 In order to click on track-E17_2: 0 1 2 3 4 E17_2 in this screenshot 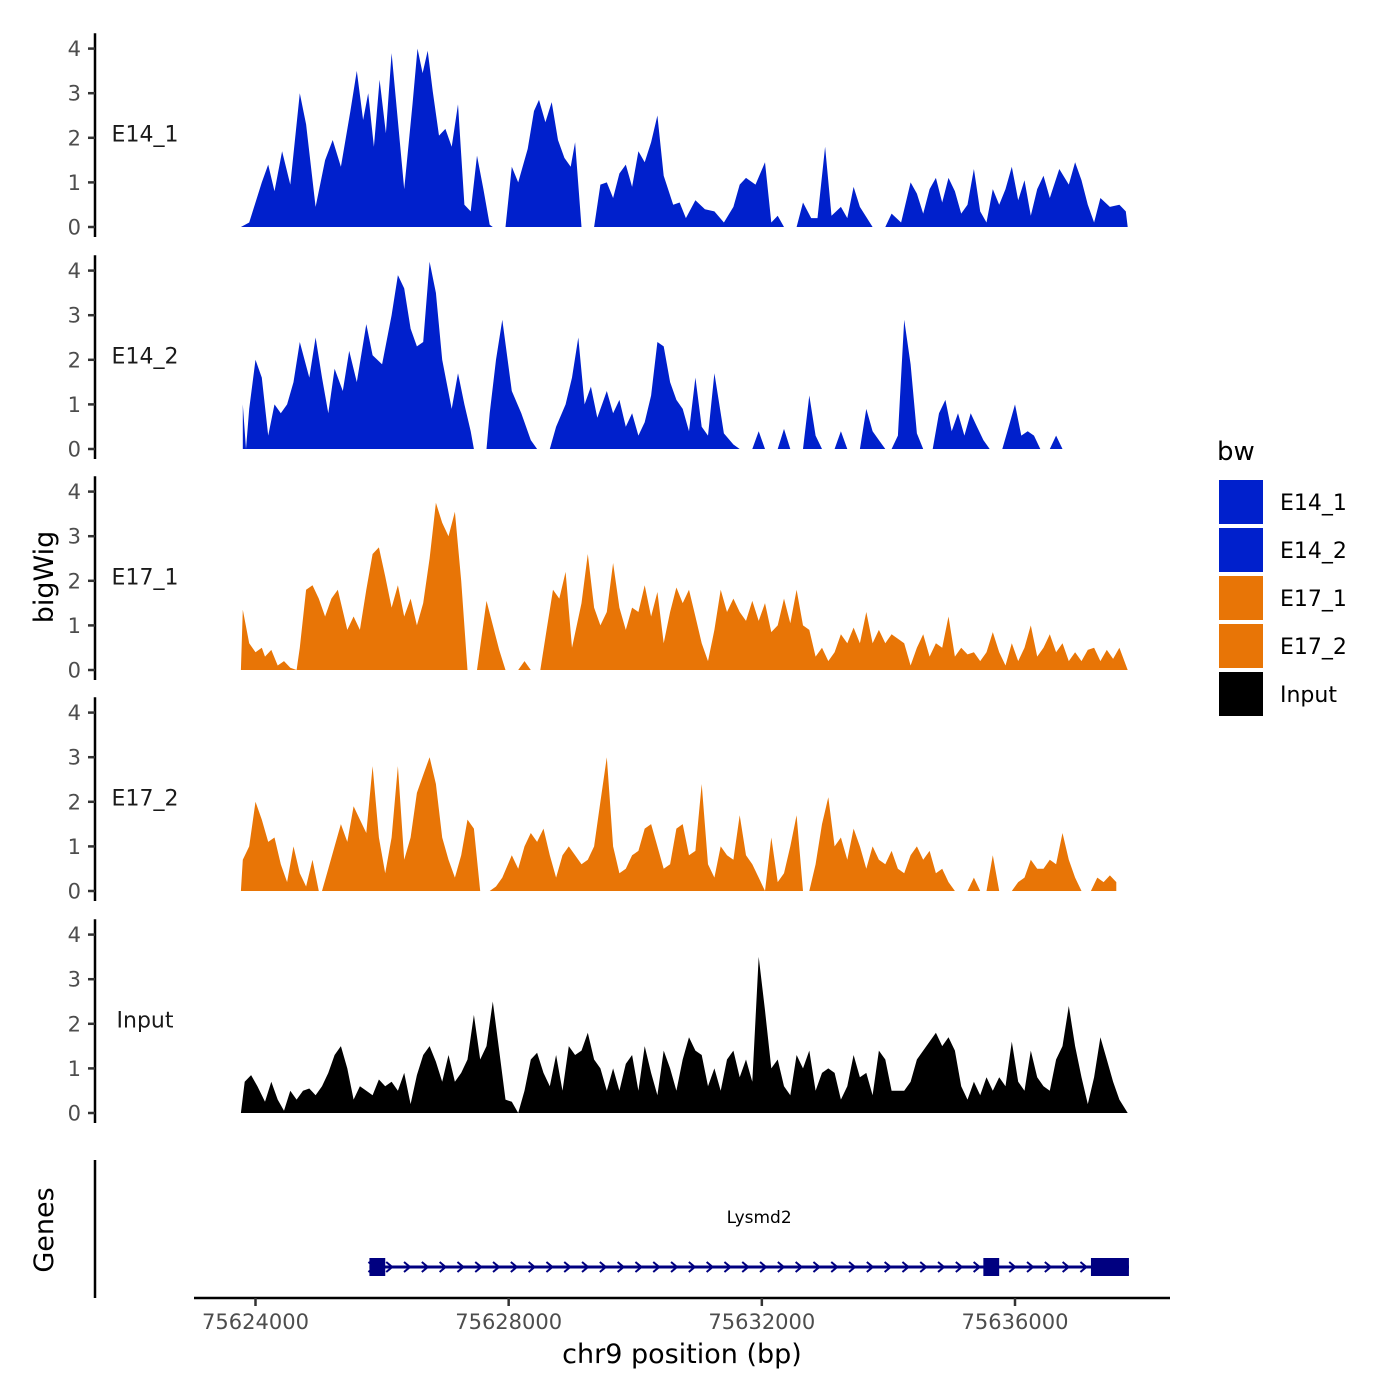, I will do `click(592, 800)`.